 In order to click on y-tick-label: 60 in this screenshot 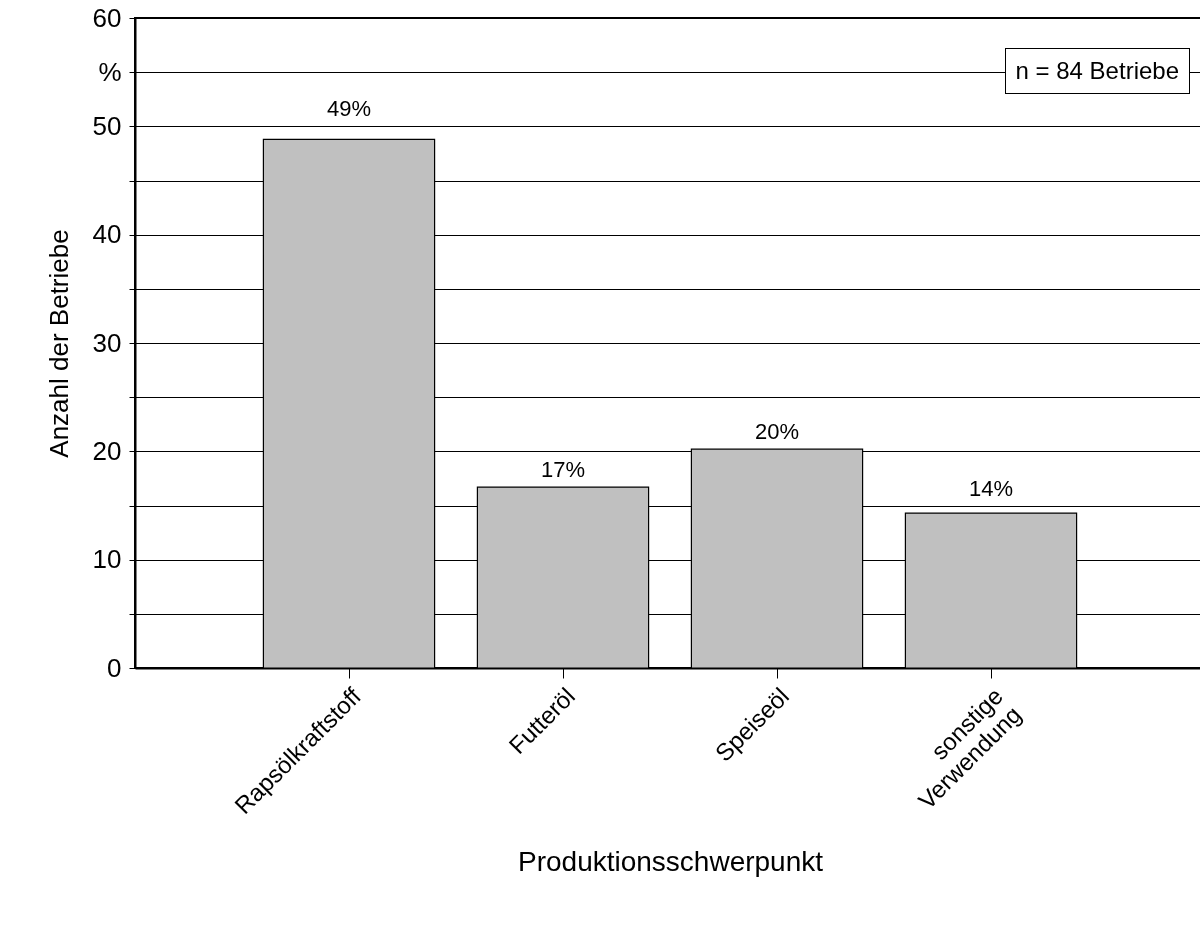, I will do `click(107, 17)`.